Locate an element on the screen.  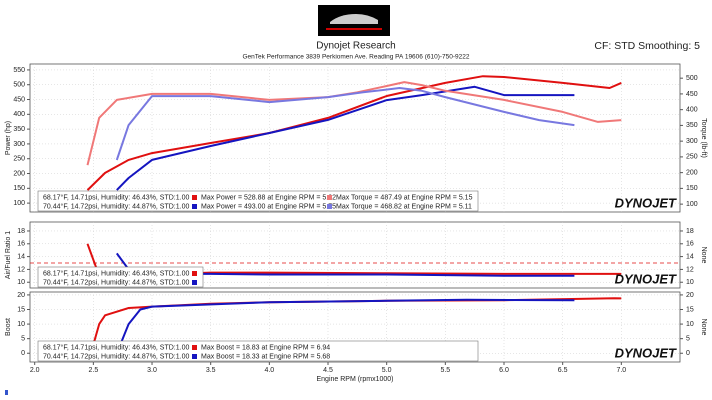
y2-tick-label: 100 is located at coordinates (692, 204).